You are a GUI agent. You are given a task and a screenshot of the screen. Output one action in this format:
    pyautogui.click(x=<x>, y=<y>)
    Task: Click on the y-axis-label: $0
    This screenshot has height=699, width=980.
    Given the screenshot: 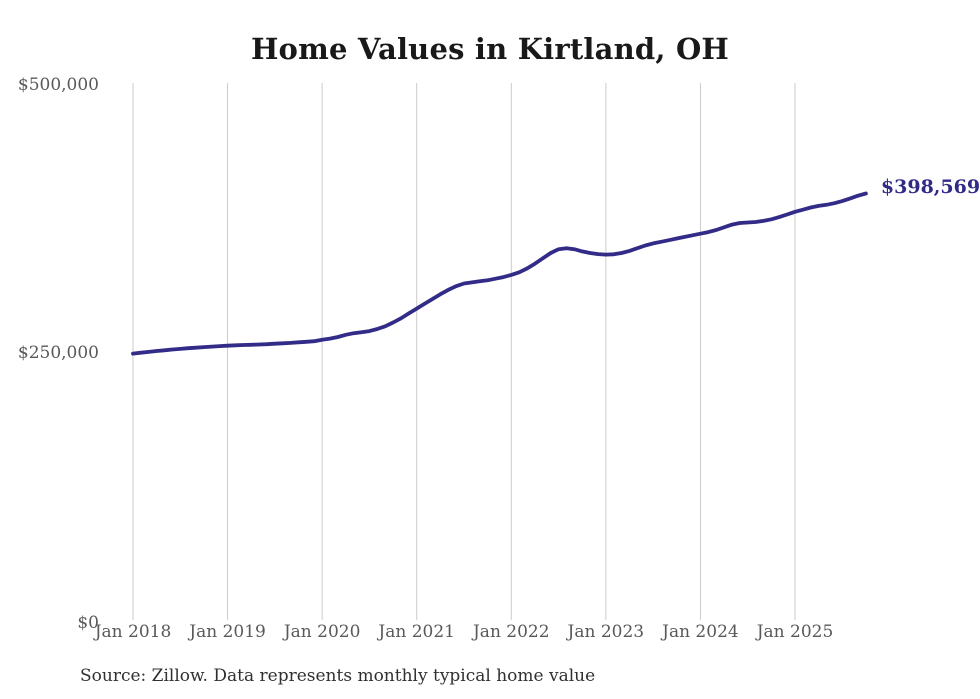 What is the action you would take?
    pyautogui.click(x=88, y=623)
    